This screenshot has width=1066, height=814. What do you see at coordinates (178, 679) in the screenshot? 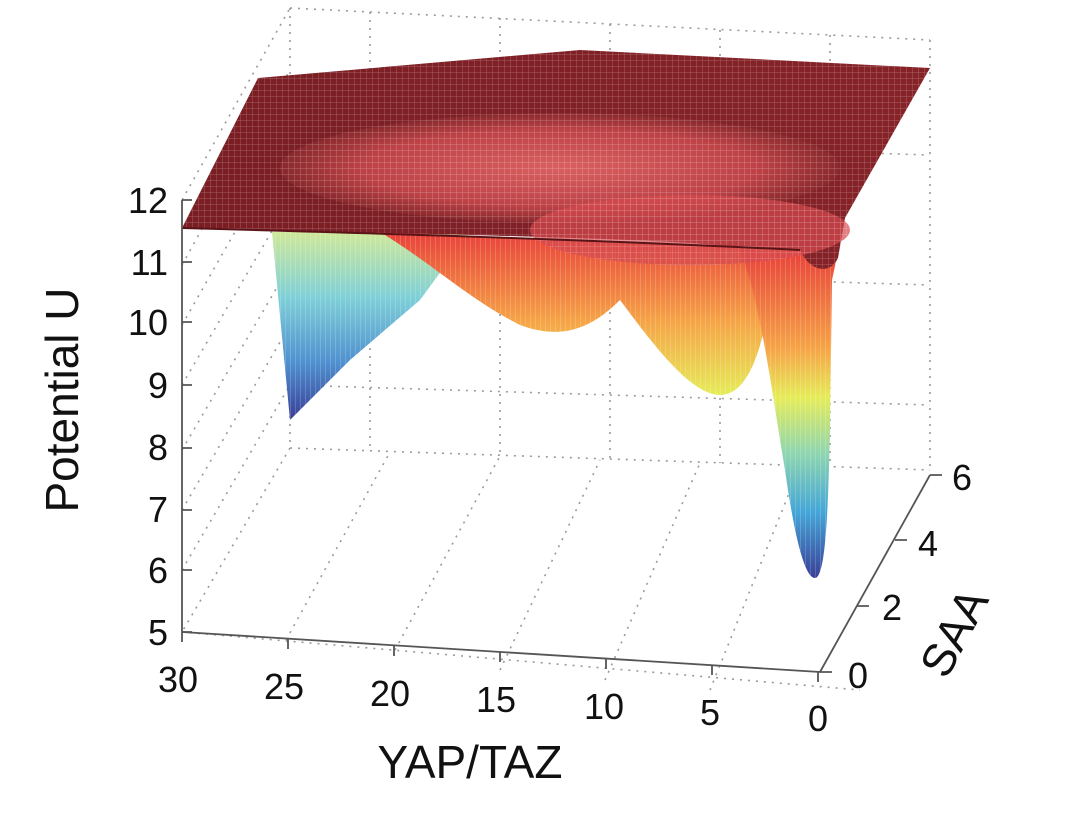
I see `x-tick-label: 30` at bounding box center [178, 679].